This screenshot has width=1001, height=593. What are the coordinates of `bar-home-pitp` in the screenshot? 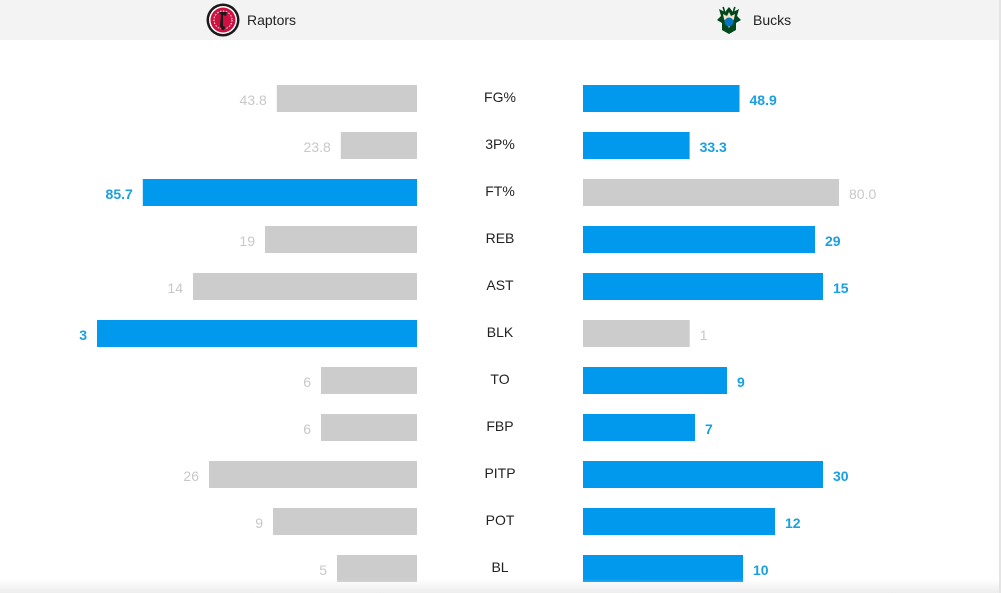 It's located at (703, 474).